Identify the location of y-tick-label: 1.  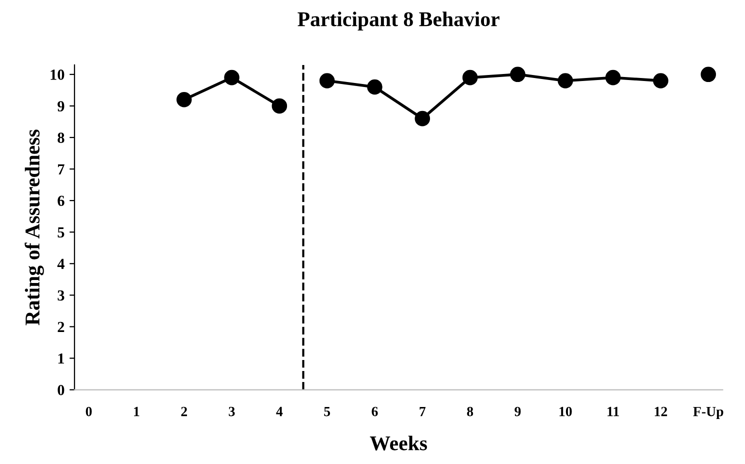
(61, 358).